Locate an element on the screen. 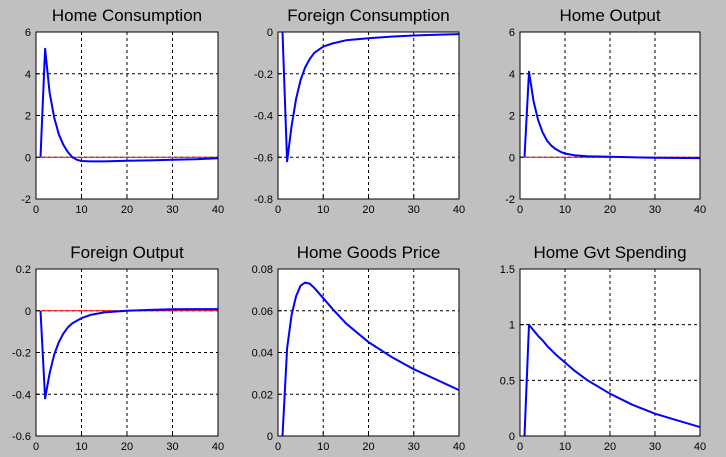 This screenshot has height=457, width=726. panel-title: Home Consumption is located at coordinates (127, 15).